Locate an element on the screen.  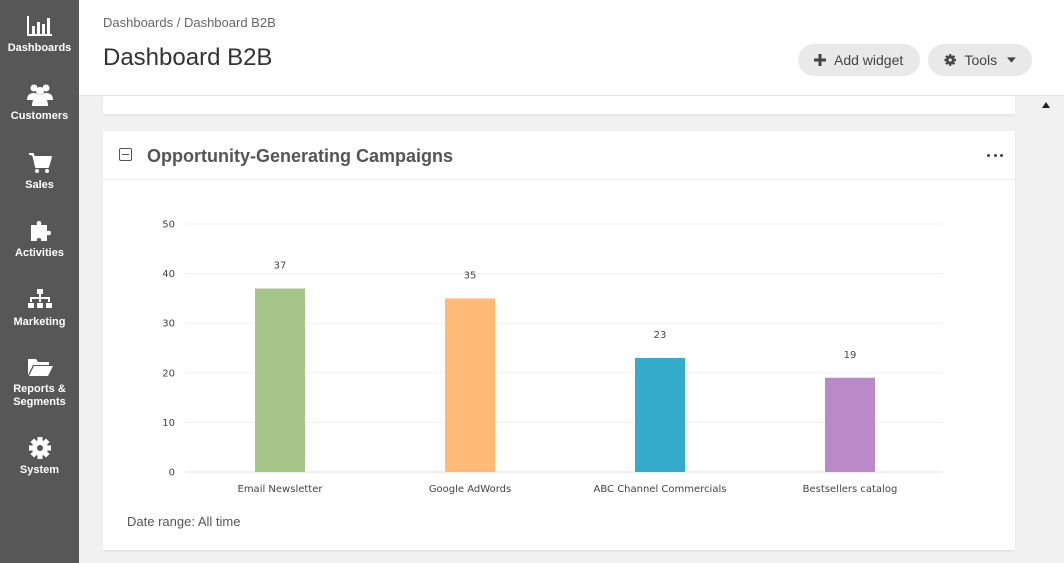
previous-widget-bottom-edge is located at coordinates (559, 105).